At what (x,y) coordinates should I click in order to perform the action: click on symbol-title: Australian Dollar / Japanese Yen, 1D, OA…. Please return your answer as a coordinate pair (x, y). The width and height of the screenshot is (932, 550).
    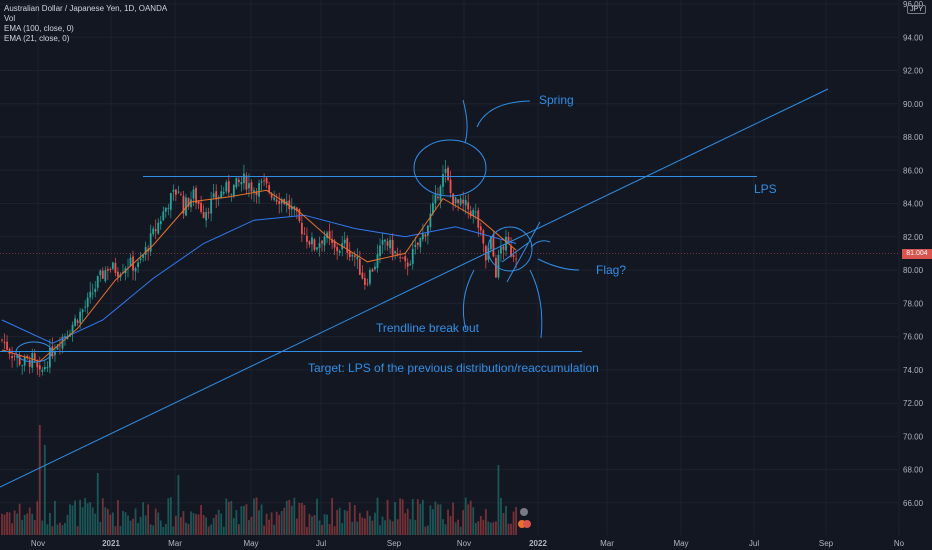
    Looking at the image, I should click on (86, 8).